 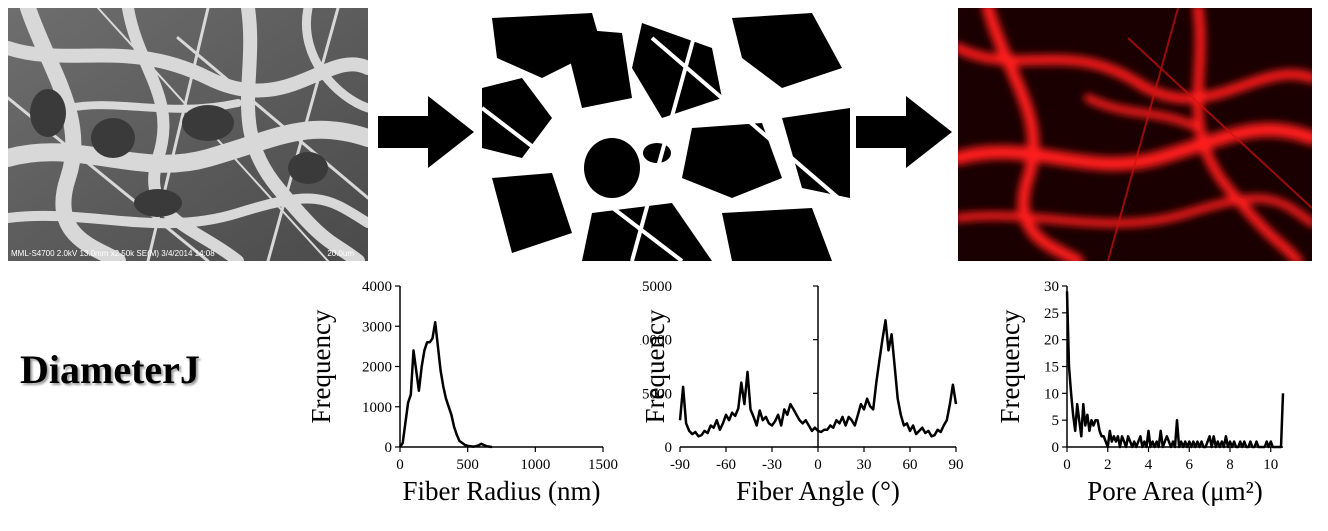 I want to click on y-tick-label: 4000, so click(x=377, y=287).